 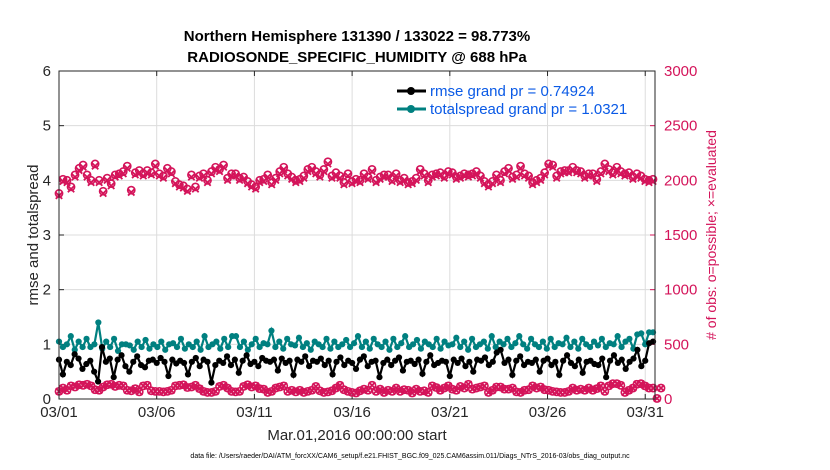 What do you see at coordinates (680, 71) in the screenshot?
I see `y-tick-label-right: 3000` at bounding box center [680, 71].